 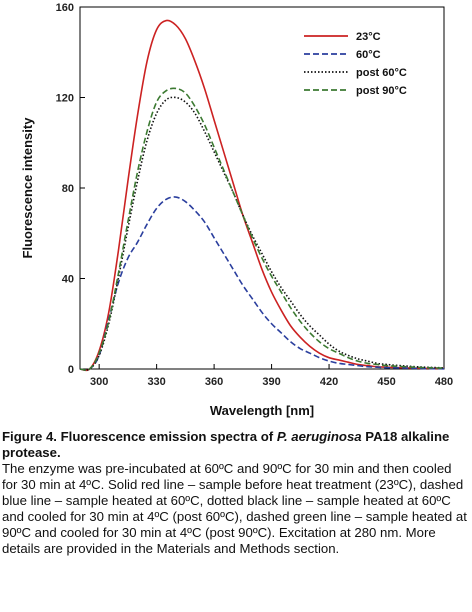 I want to click on y-axis-title: Fluorescence intensity, so click(x=27, y=188).